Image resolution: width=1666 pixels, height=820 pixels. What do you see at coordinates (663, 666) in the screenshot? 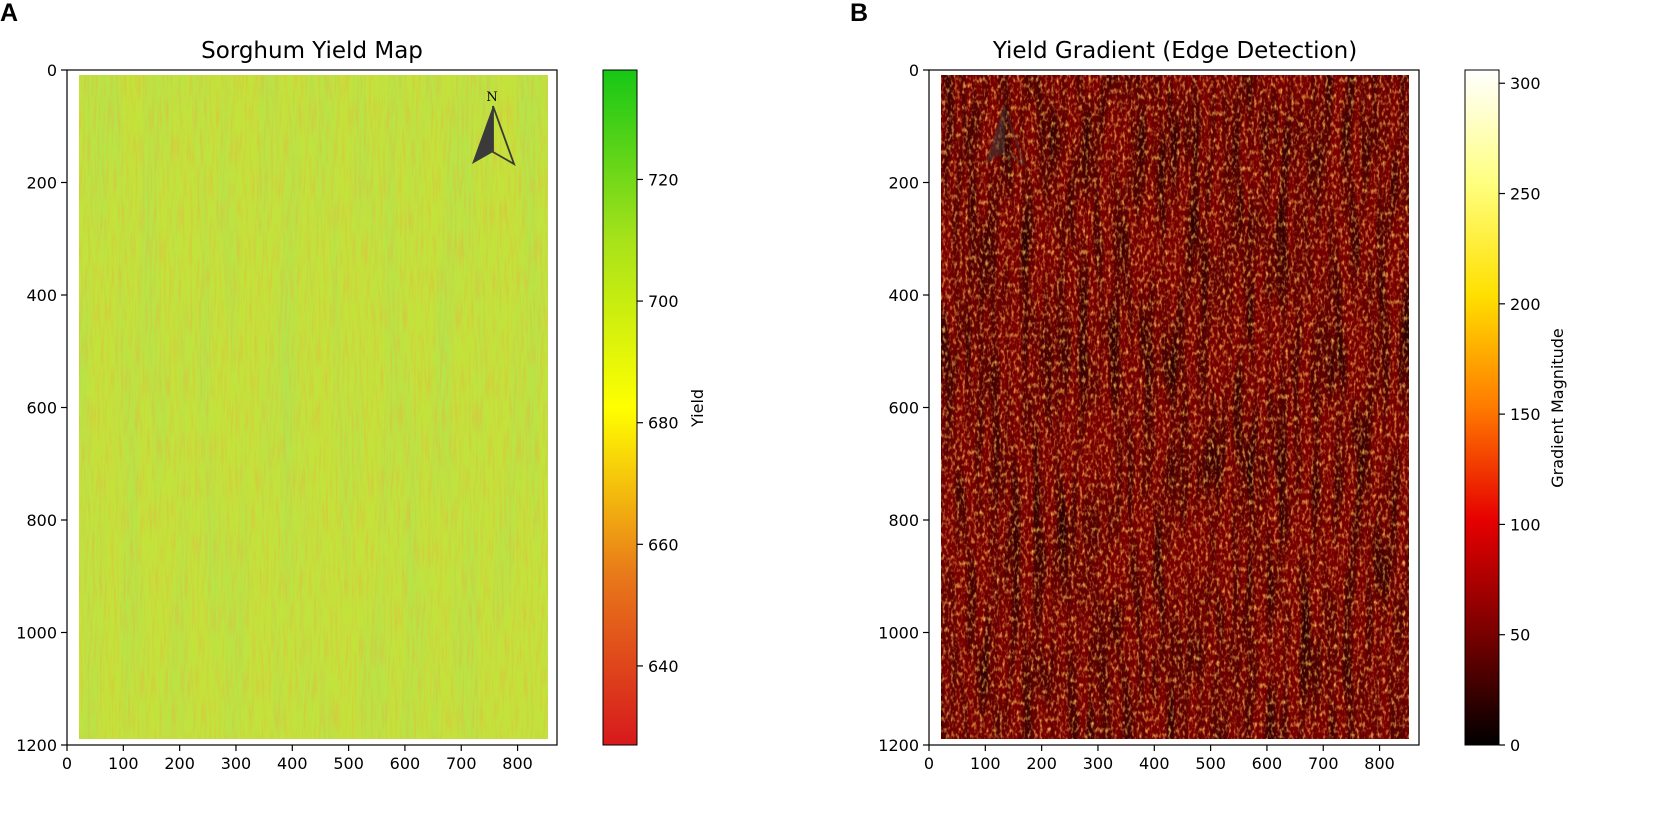
I see `colorbar-tick-label: 640` at bounding box center [663, 666].